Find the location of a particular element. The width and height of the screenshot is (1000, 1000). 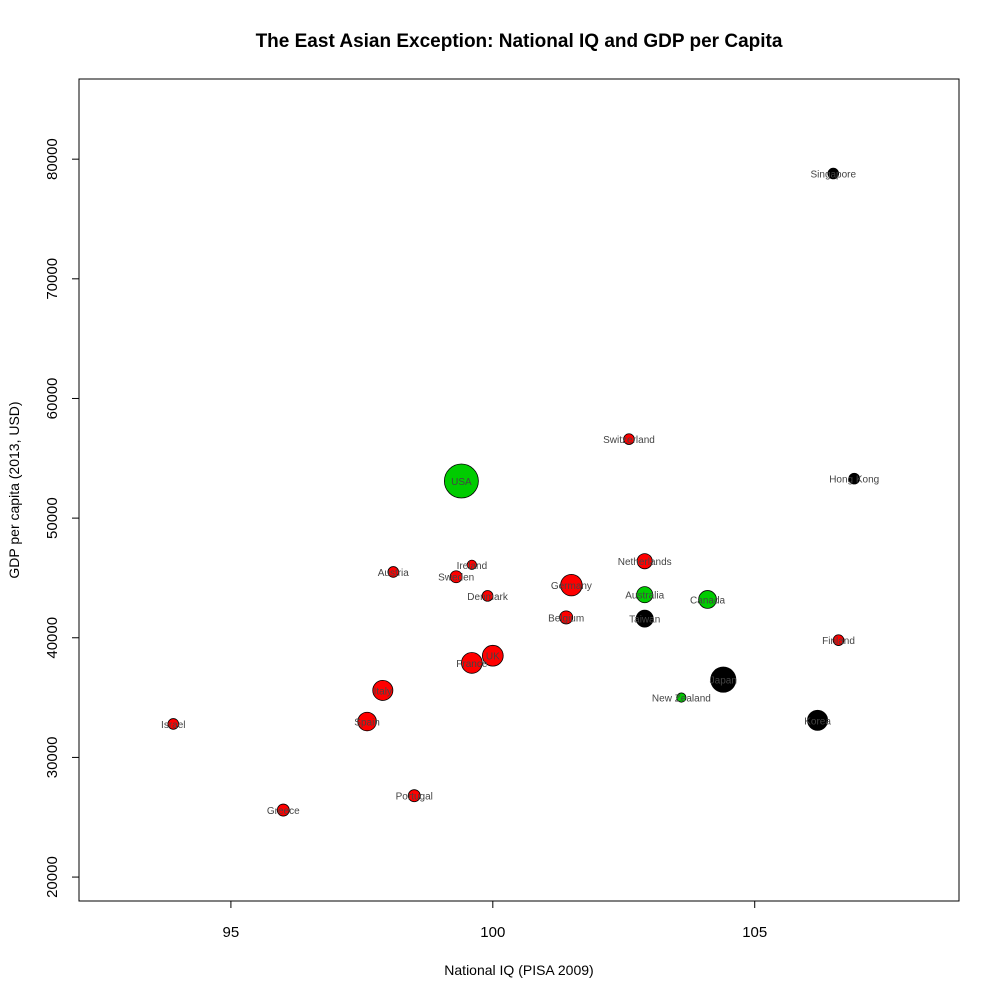

point-label: Canada is located at coordinates (707, 600).